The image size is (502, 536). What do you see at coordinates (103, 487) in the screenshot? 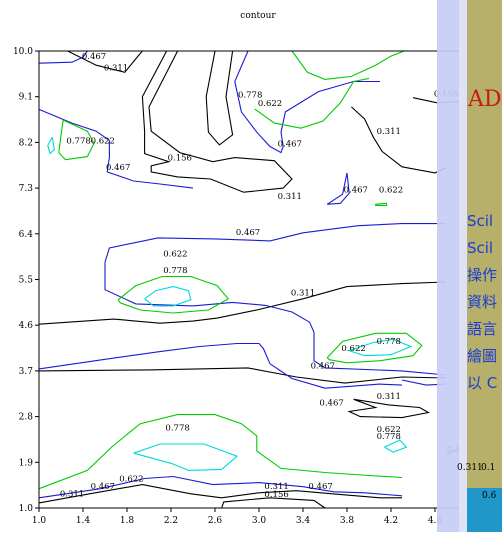
I see `contour-label-28: 0.467` at bounding box center [103, 487].